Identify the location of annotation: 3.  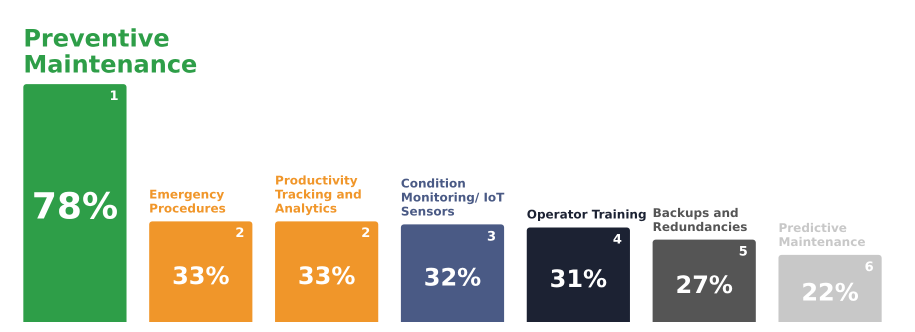
(491, 236).